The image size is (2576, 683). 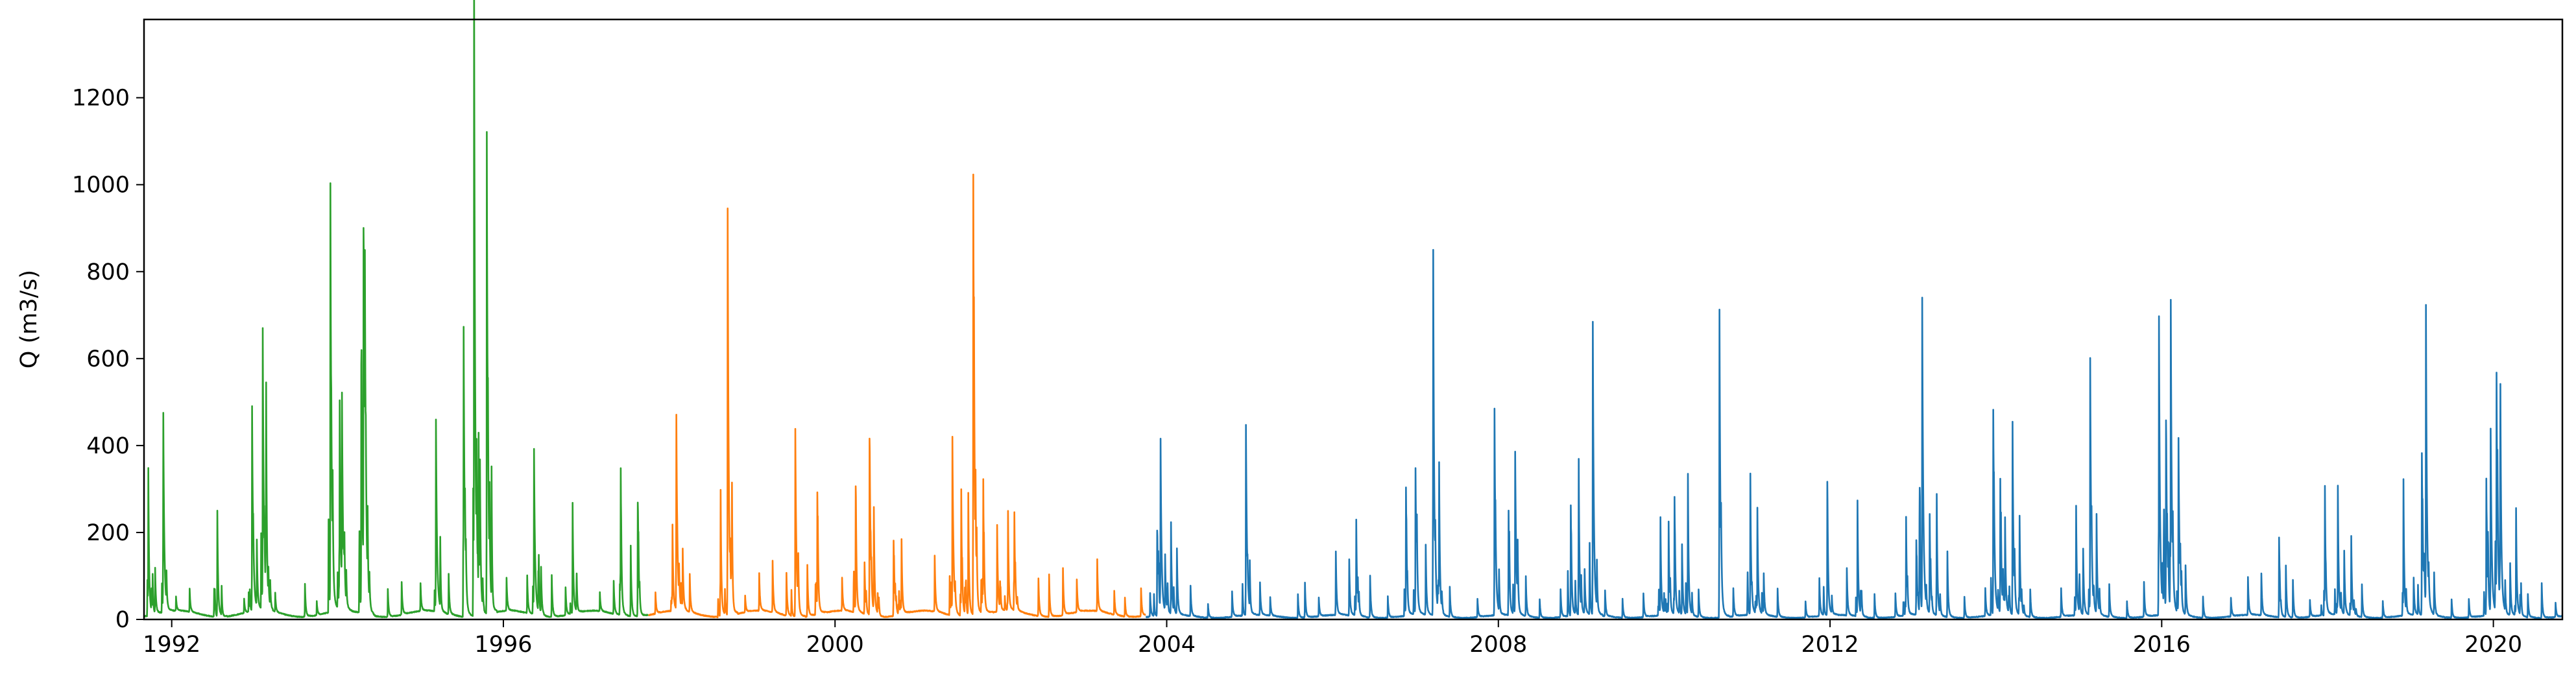 I want to click on y-axis-ticks: 0 200 400 600 800 1000 1200, so click(x=108, y=359).